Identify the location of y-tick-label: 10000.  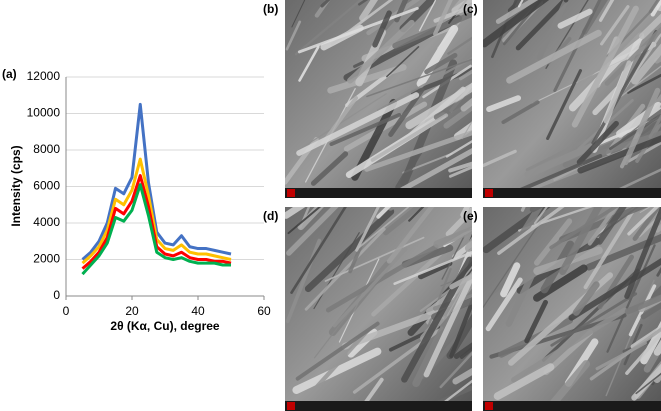
(44, 113).